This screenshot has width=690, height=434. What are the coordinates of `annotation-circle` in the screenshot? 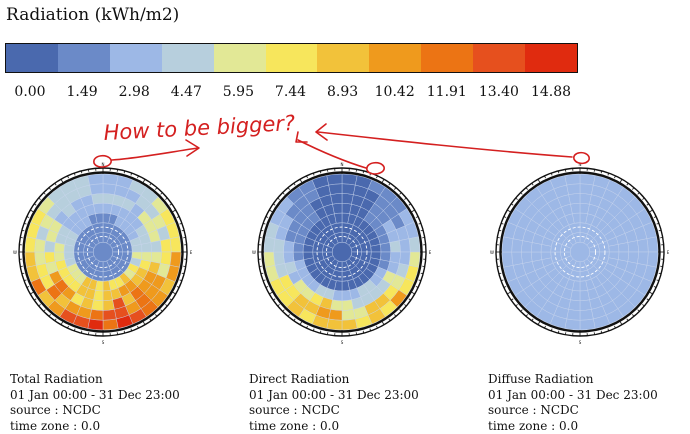 It's located at (375, 168).